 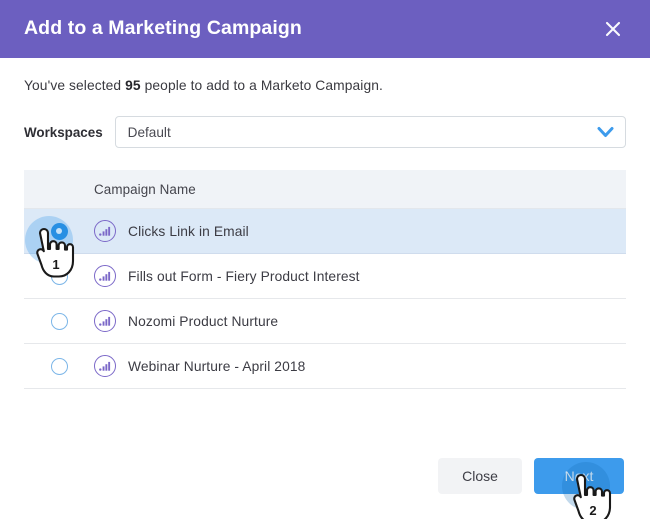 I want to click on close-icon, so click(x=613, y=29).